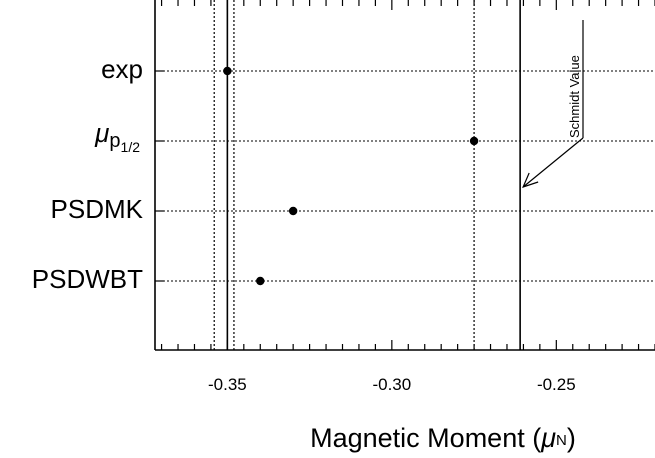 The image size is (655, 458). What do you see at coordinates (114, 141) in the screenshot?
I see `p-subscript: p` at bounding box center [114, 141].